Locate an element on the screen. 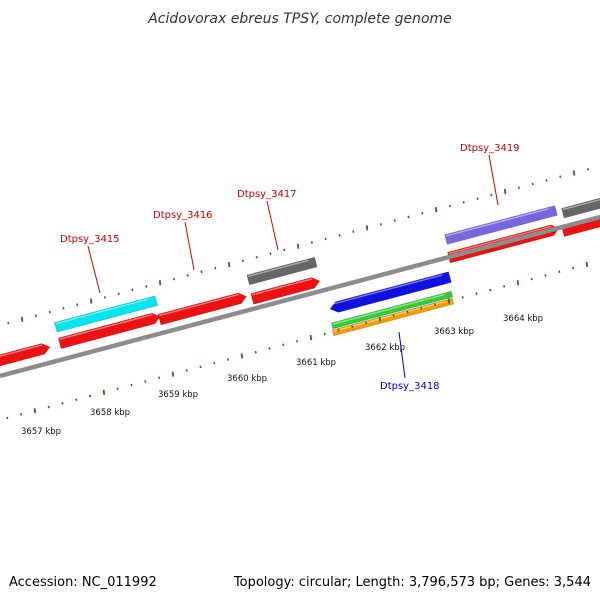  feature-gray-edge-highlight is located at coordinates (581, 204).